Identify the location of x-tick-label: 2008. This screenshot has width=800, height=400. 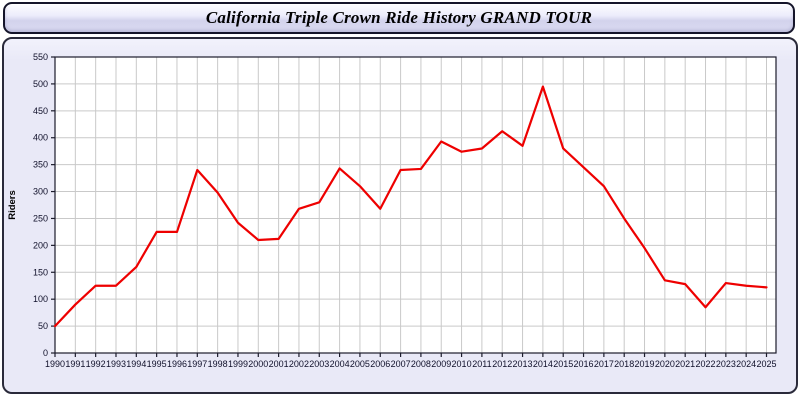
(421, 364).